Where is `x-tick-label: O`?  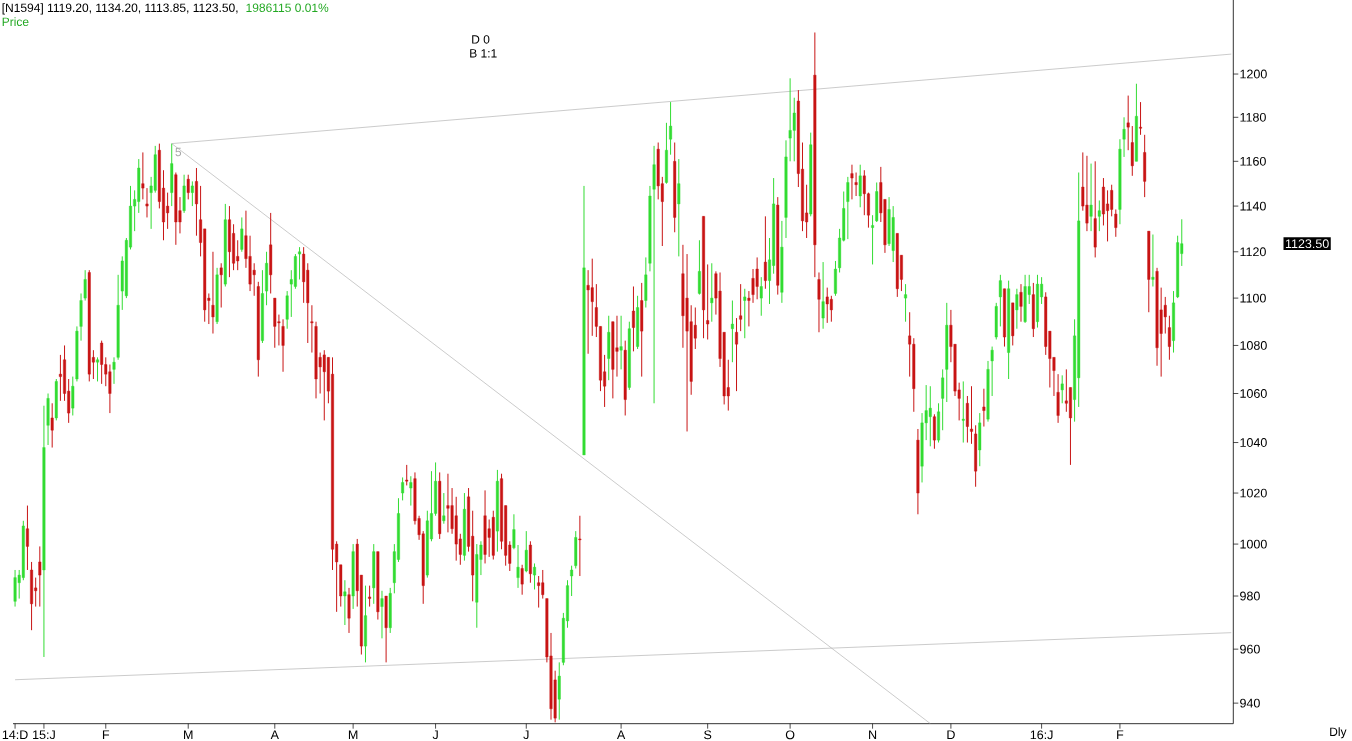 x-tick-label: O is located at coordinates (790, 735).